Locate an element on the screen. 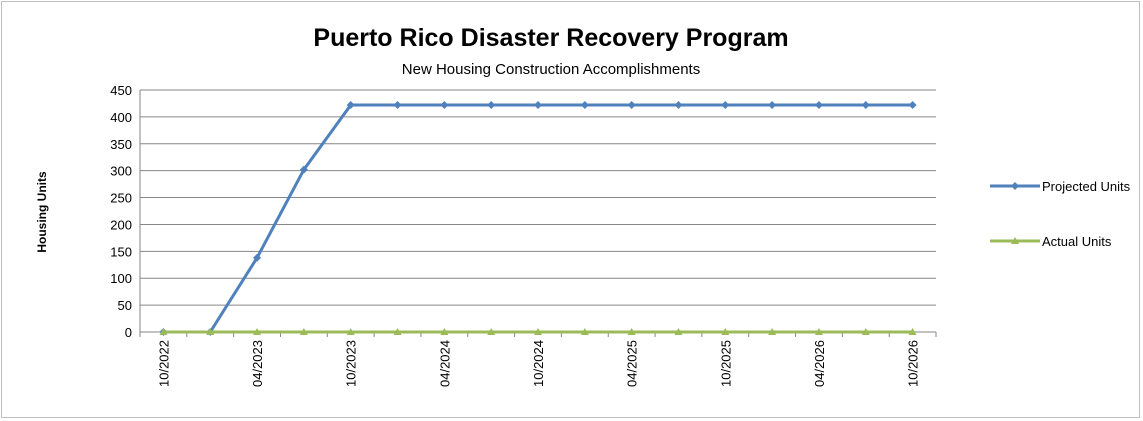 This screenshot has height=421, width=1143. x-tick-label: 04/2026 is located at coordinates (819, 363).